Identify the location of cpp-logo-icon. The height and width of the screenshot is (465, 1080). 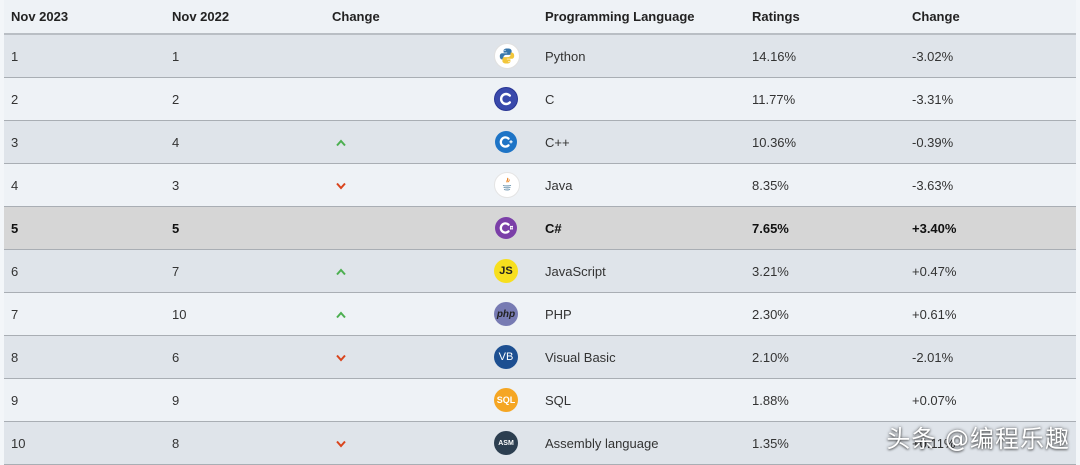
(506, 142).